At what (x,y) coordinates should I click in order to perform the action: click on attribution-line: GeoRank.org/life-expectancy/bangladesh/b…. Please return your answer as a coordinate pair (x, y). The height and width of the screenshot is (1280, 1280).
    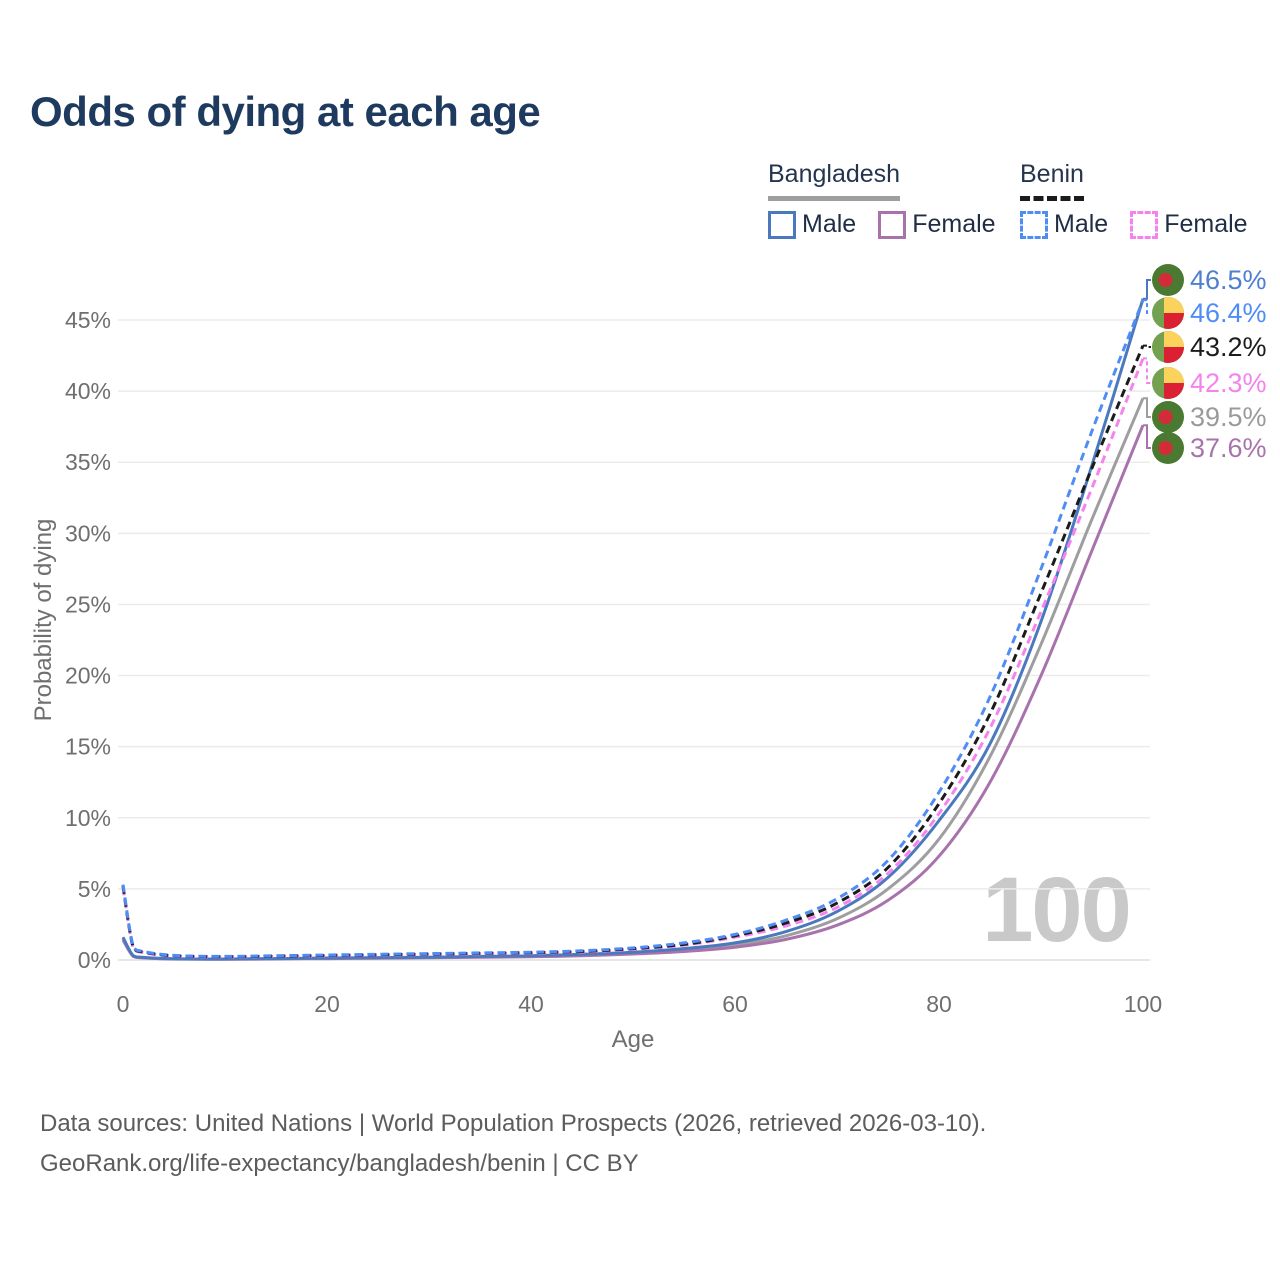
    Looking at the image, I should click on (339, 1163).